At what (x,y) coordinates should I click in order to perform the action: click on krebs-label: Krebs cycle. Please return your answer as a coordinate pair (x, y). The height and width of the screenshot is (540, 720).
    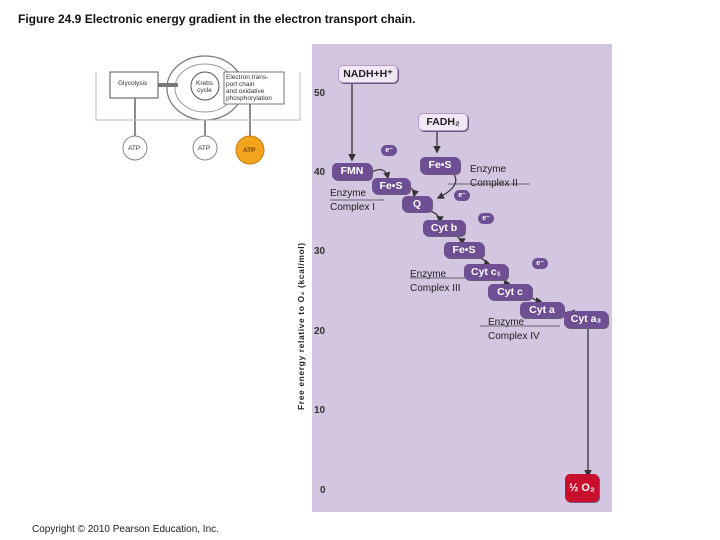
    Looking at the image, I should click on (204, 87).